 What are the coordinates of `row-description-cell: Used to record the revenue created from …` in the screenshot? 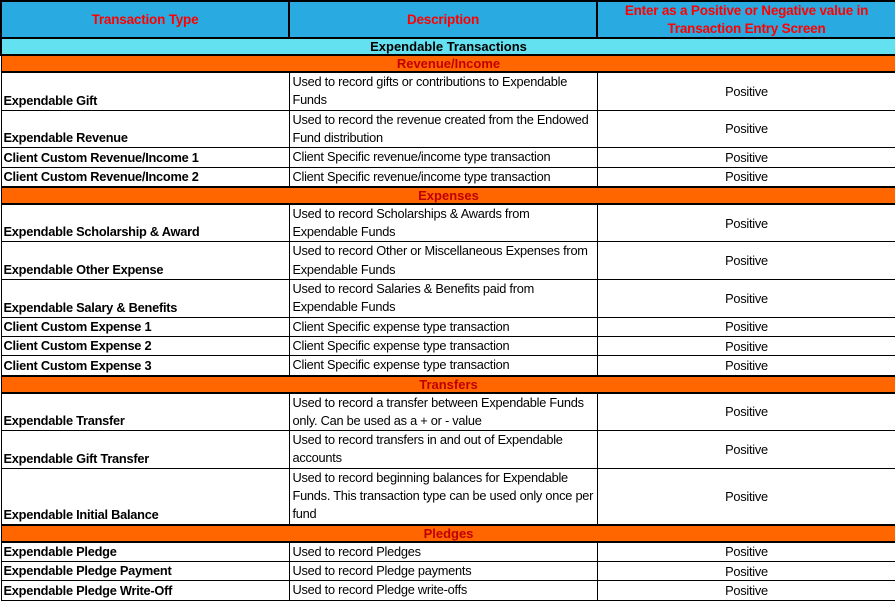 It's located at (443, 129).